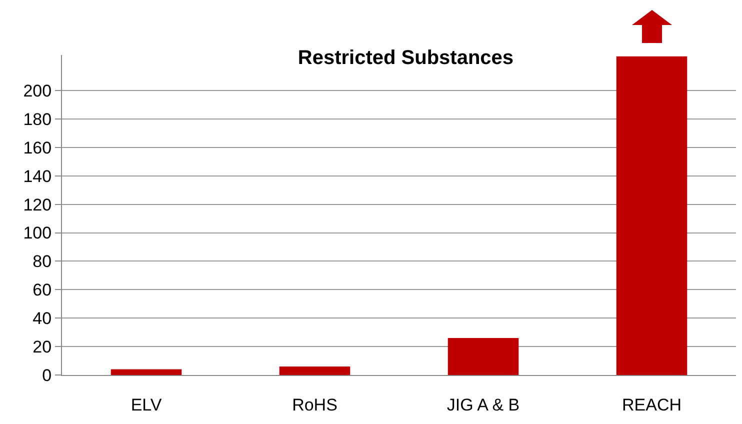 This screenshot has width=742, height=424. Describe the element at coordinates (406, 58) in the screenshot. I see `chart-title: Restricted Substances` at that location.